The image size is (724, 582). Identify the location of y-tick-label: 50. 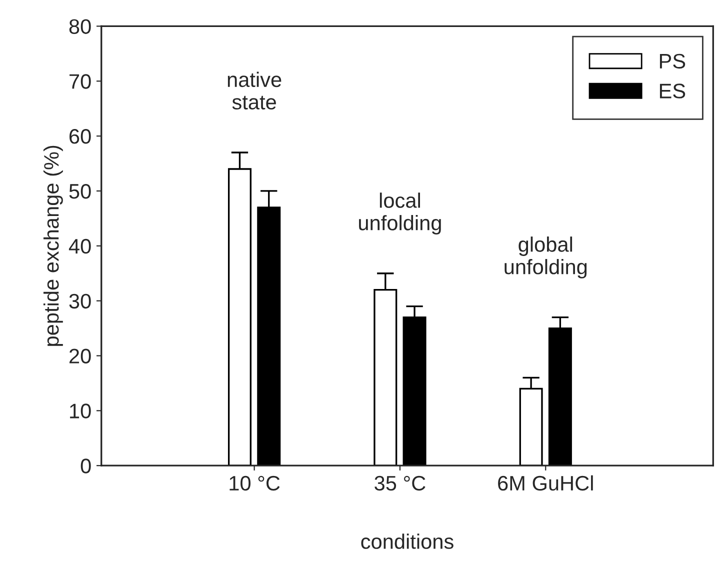
(80, 191).